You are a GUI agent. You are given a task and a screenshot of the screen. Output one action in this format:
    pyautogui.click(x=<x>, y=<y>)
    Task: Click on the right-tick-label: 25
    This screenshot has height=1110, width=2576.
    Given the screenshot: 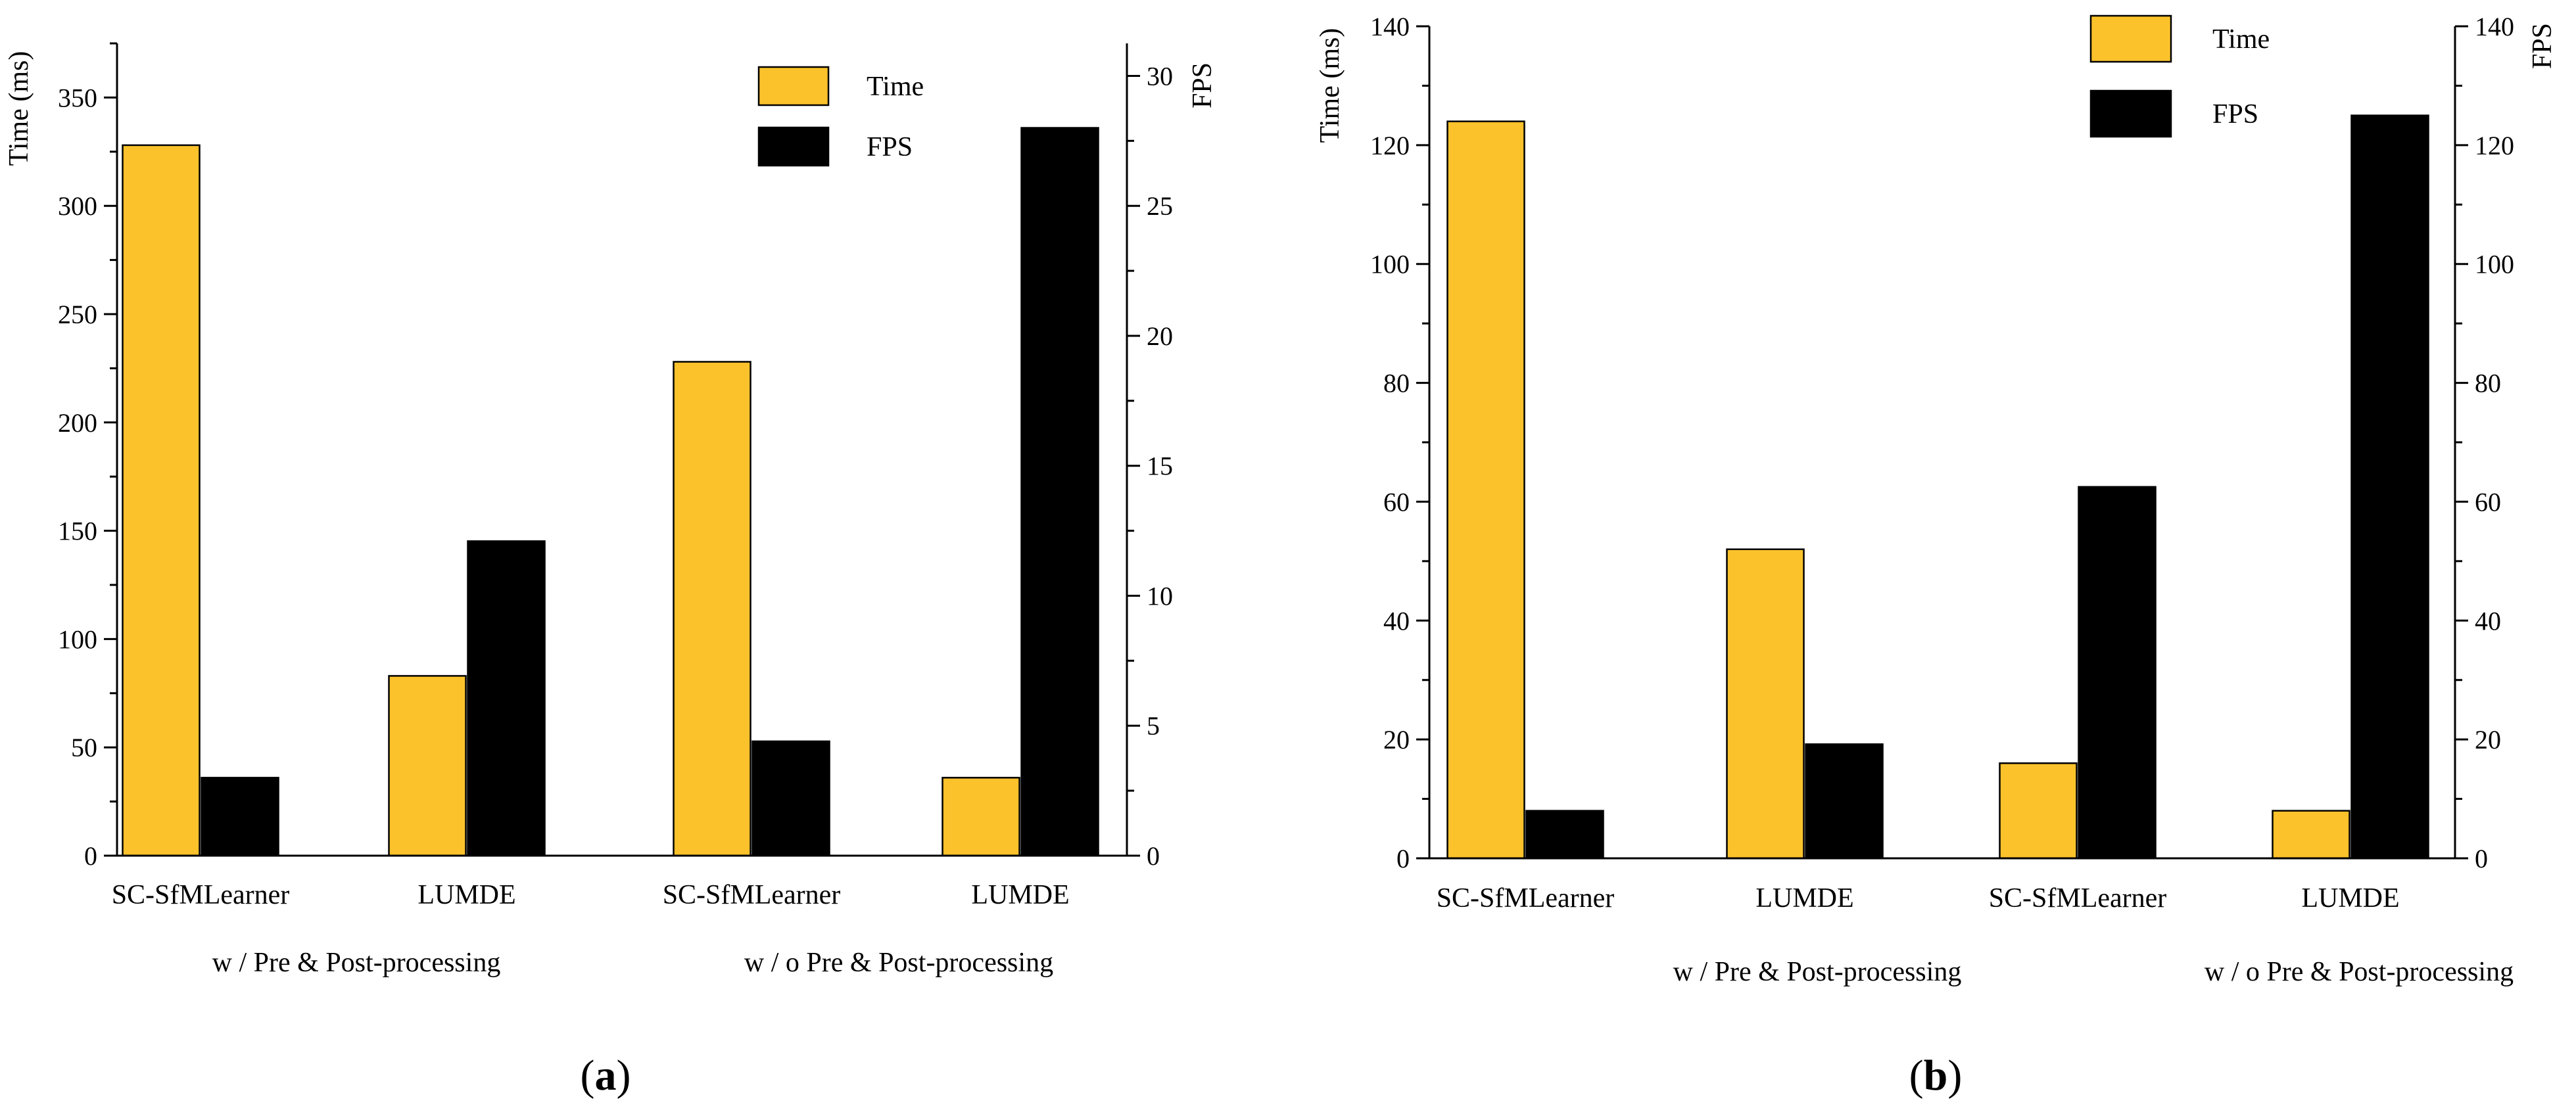 What is the action you would take?
    pyautogui.click(x=1160, y=206)
    